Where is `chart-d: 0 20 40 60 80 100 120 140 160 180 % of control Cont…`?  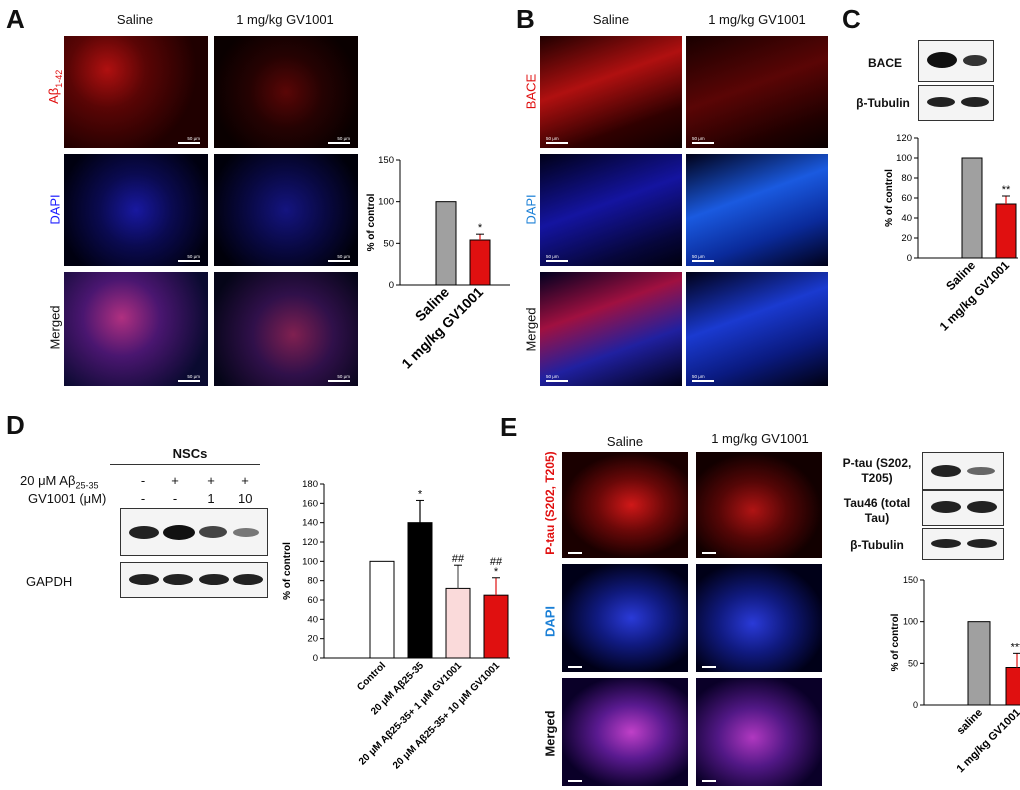
chart-d: 0 20 40 60 80 100 120 140 160 180 % of control Cont… is located at coordinates (396, 625).